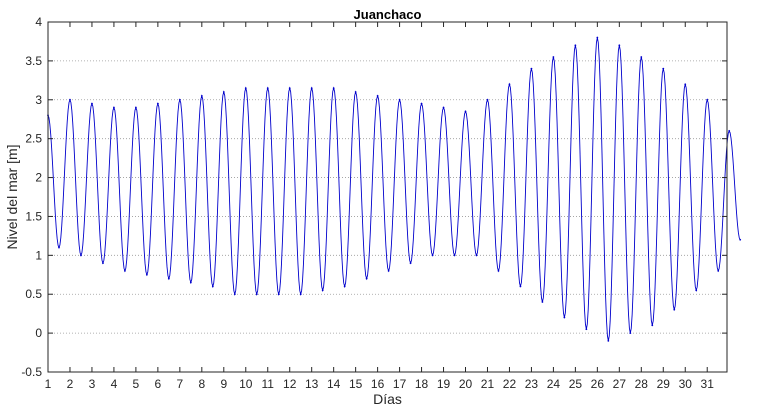 This screenshot has height=411, width=764. Describe the element at coordinates (33, 216) in the screenshot. I see `y-tick-label: 1.5` at that location.